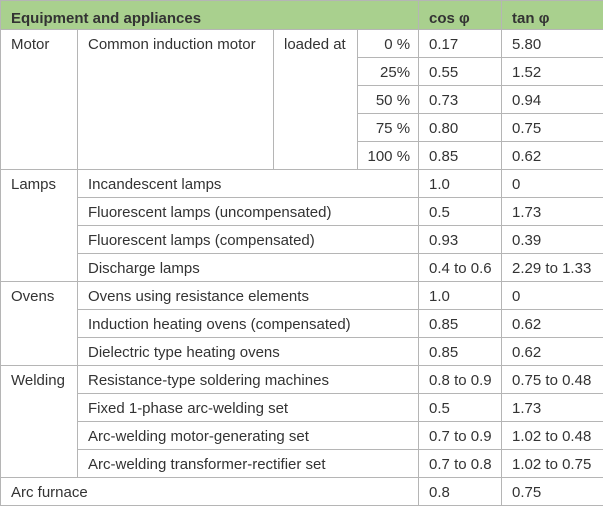  Describe the element at coordinates (460, 127) in the screenshot. I see `cell: 0.80` at that location.